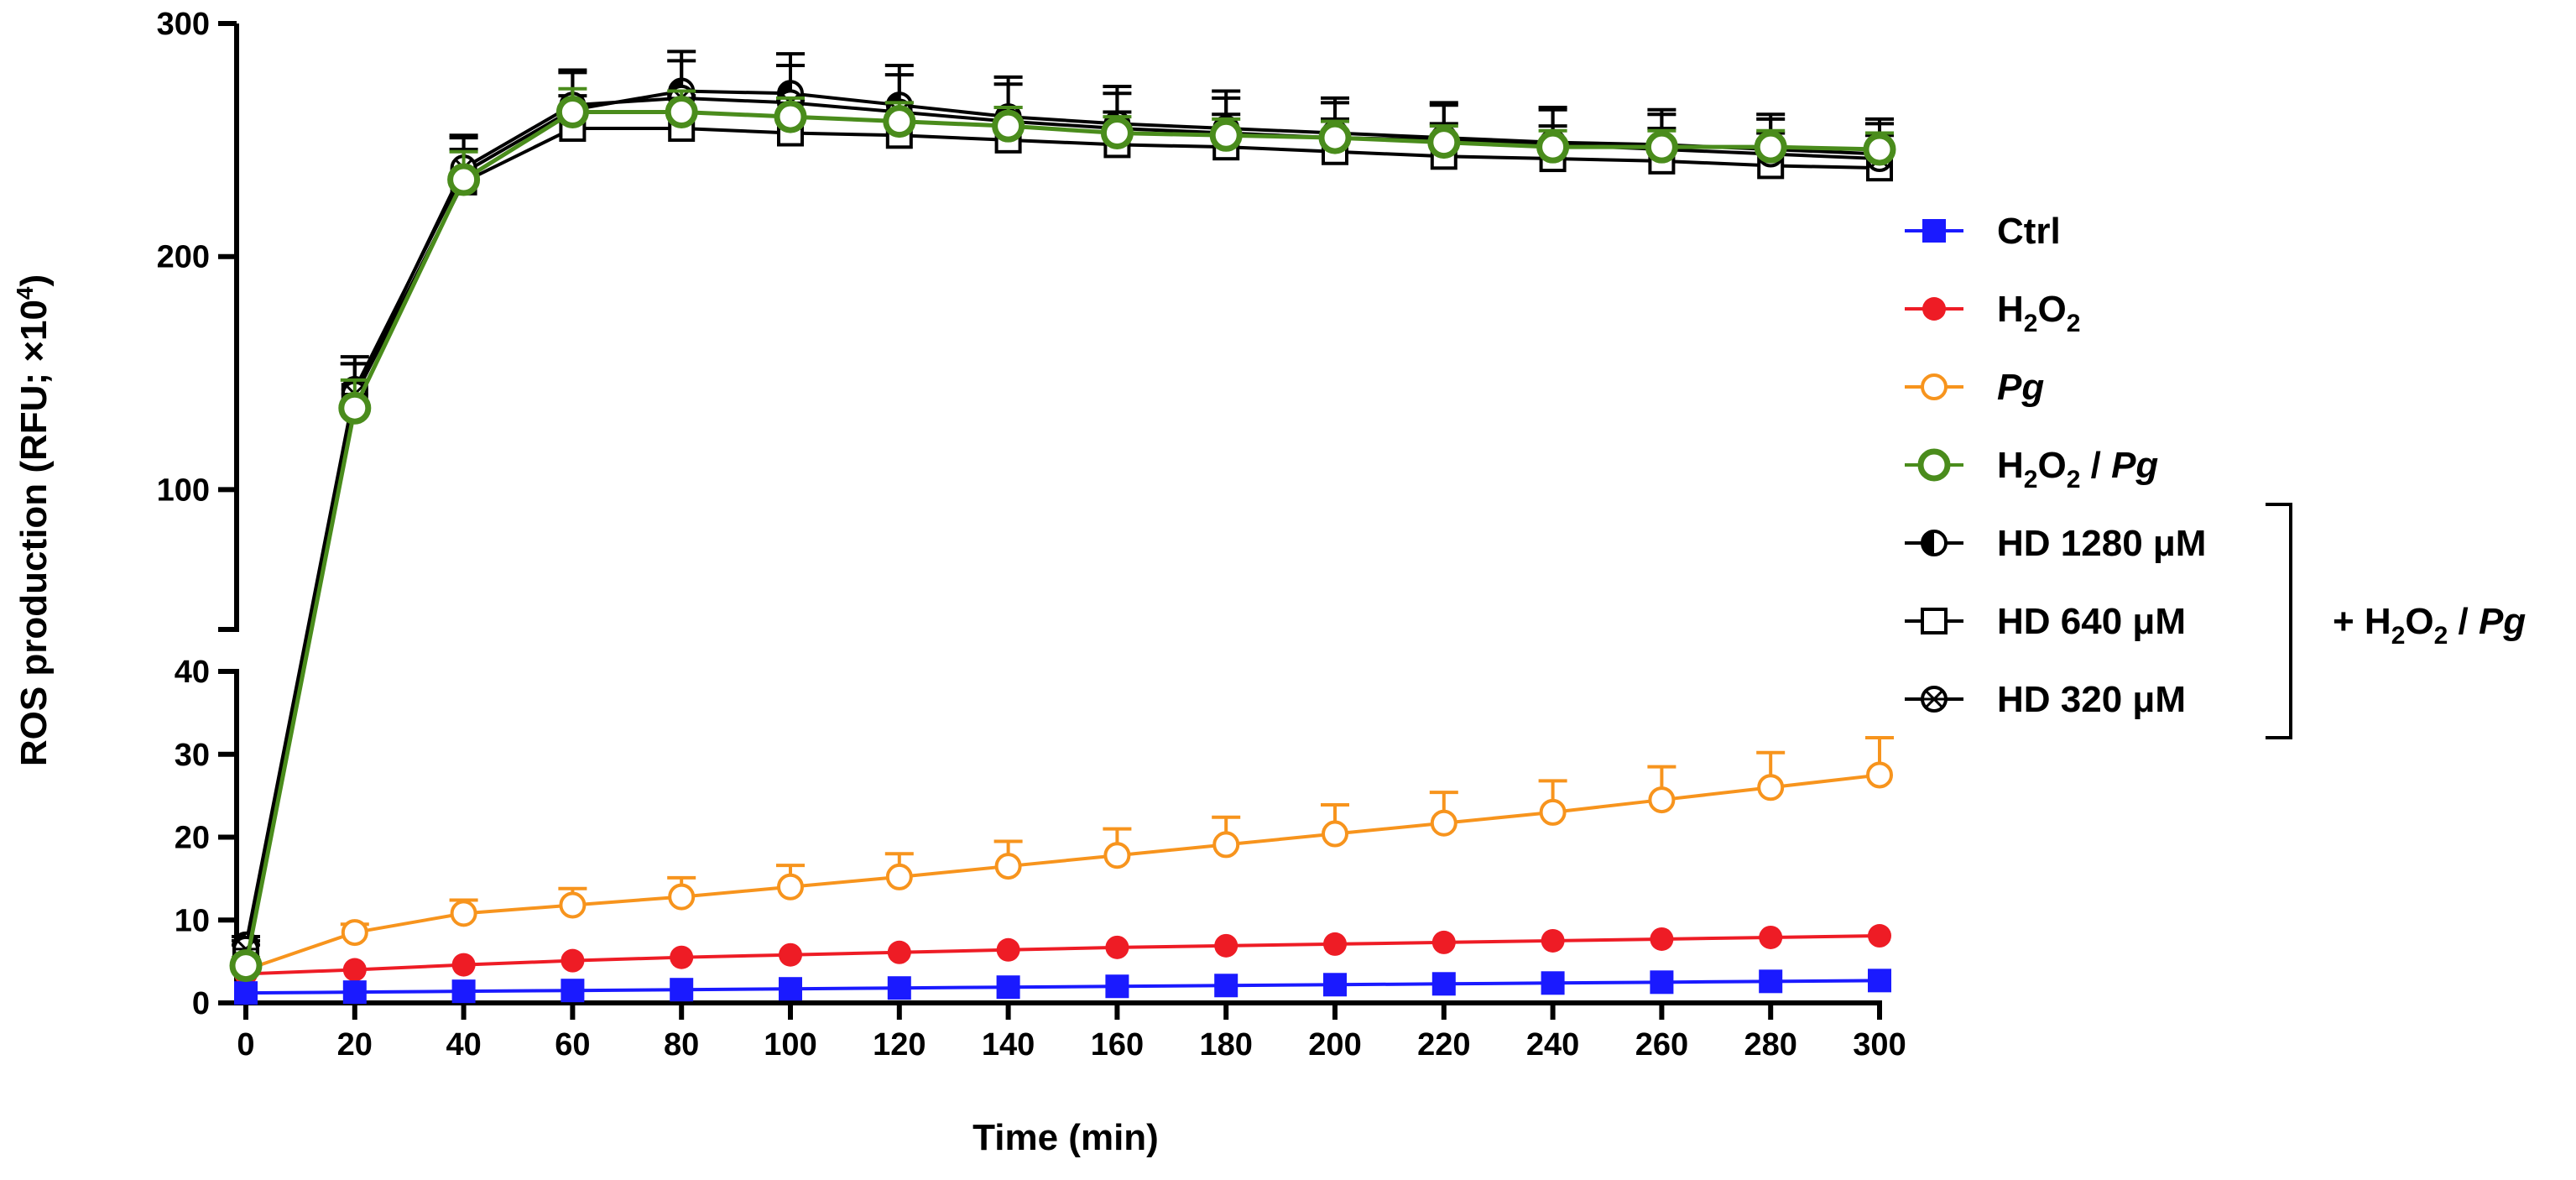 This screenshot has height=1180, width=2576. I want to click on x-tick-label: 60, so click(572, 1045).